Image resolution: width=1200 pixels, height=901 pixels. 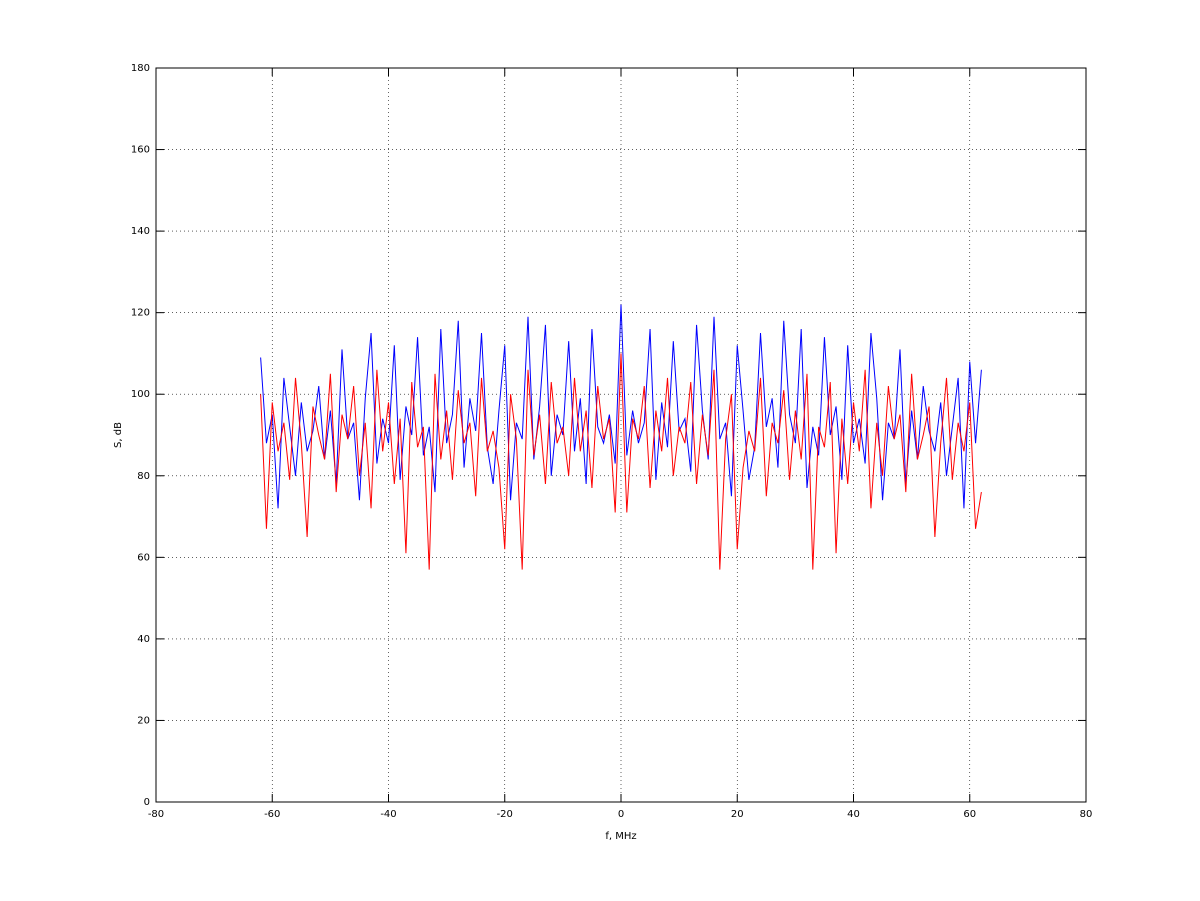 What do you see at coordinates (147, 802) in the screenshot?
I see `y-tick-label: 0` at bounding box center [147, 802].